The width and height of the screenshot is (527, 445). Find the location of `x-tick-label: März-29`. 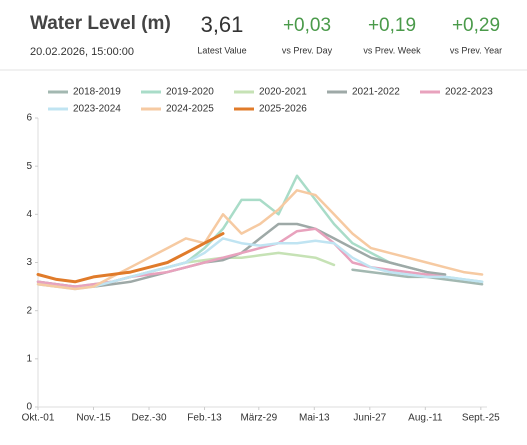

x-tick-label: März-29 is located at coordinates (258, 418).